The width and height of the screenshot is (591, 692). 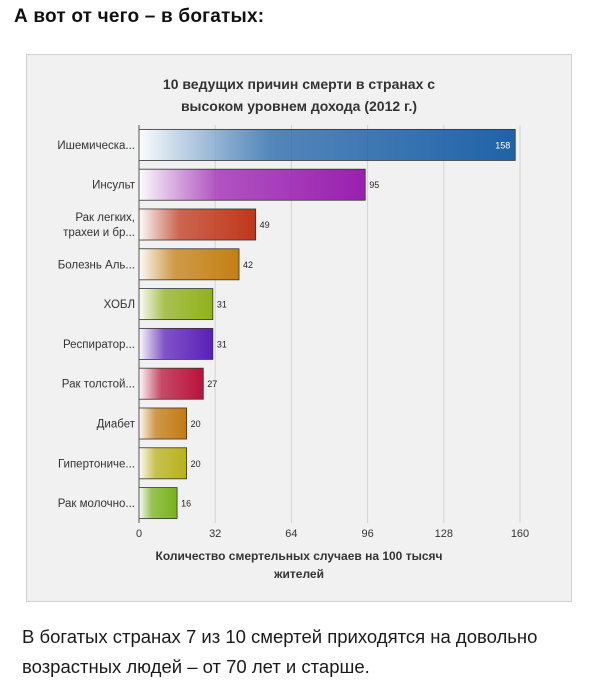 I want to click on x-tick-label: 96, so click(x=367, y=534).